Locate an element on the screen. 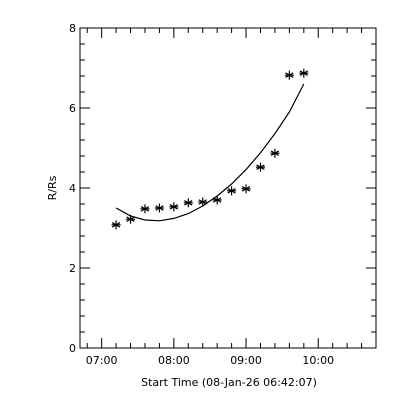 The height and width of the screenshot is (405, 400). x-axis-label: Start Time (08-Jan-26 06:42:07) is located at coordinates (229, 382).